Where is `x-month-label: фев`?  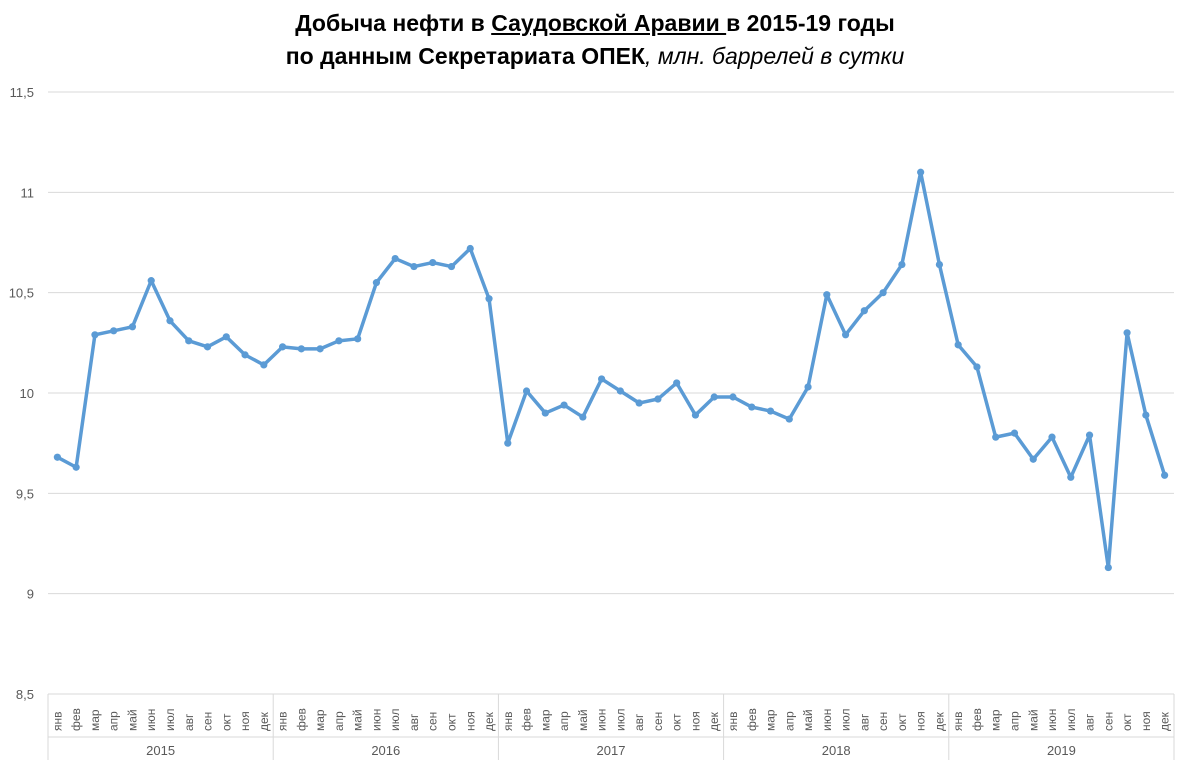 x-month-label: фев is located at coordinates (527, 719).